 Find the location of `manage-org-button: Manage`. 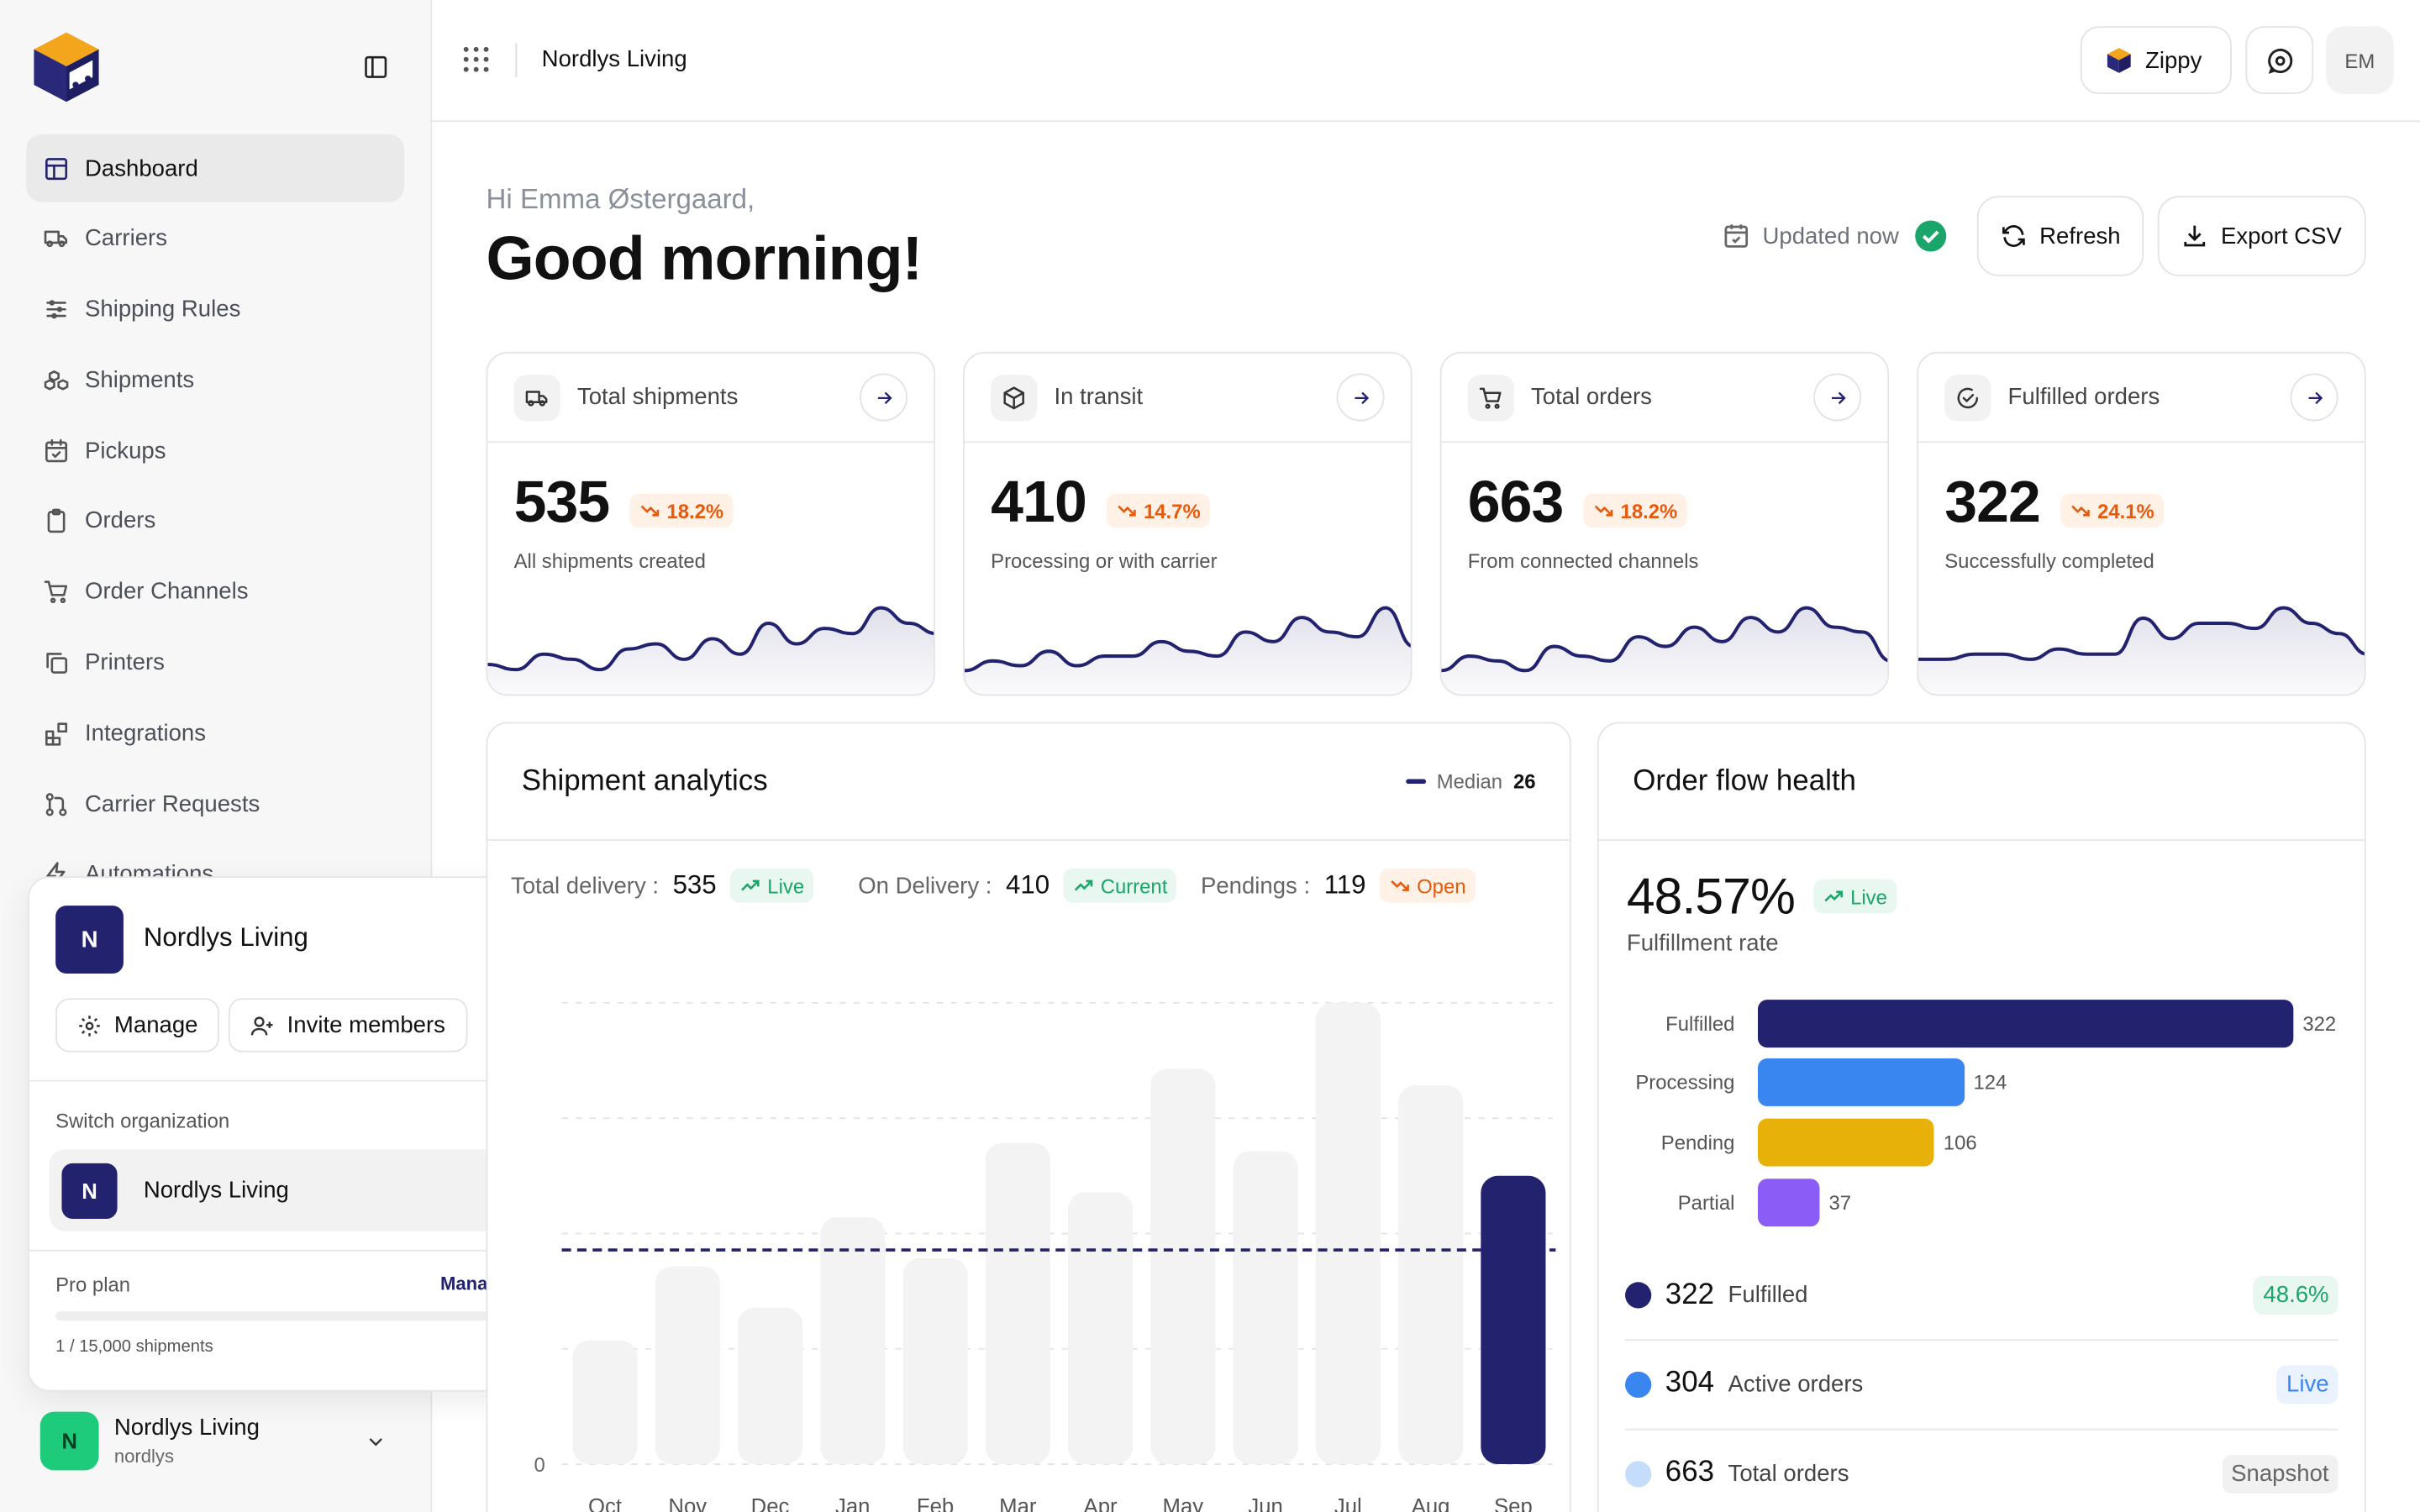

manage-org-button: Manage is located at coordinates (138, 1025).